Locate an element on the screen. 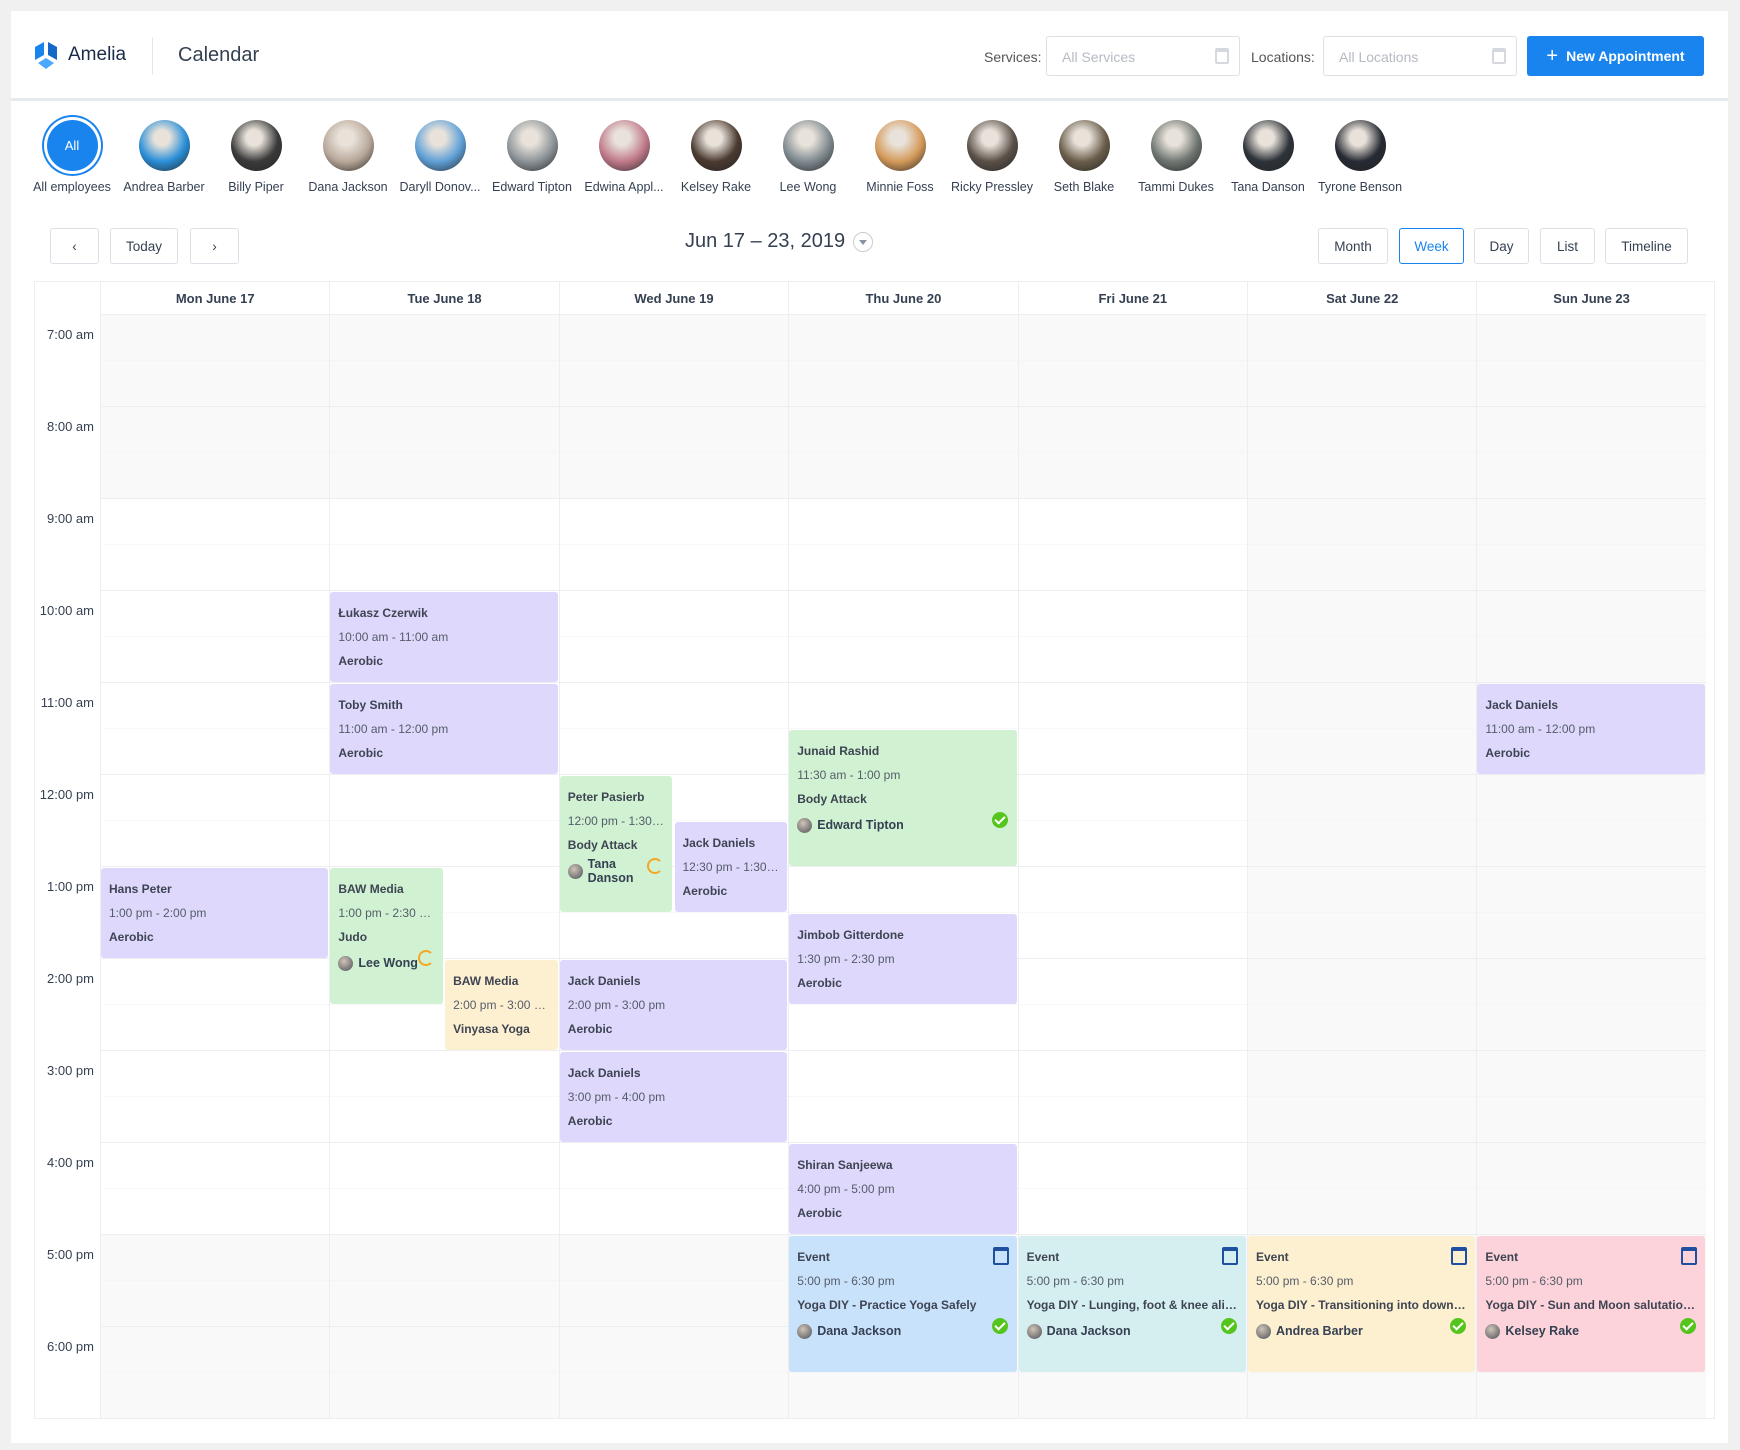  employee-filter-item: Tana Danson is located at coordinates (1268, 154).